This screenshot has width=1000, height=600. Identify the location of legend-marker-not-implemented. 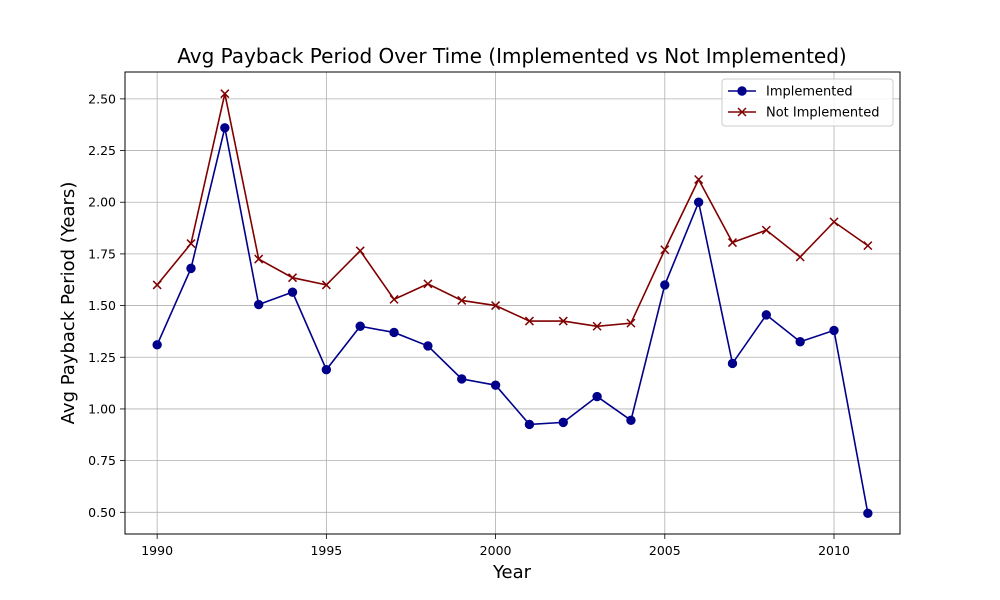
(742, 112).